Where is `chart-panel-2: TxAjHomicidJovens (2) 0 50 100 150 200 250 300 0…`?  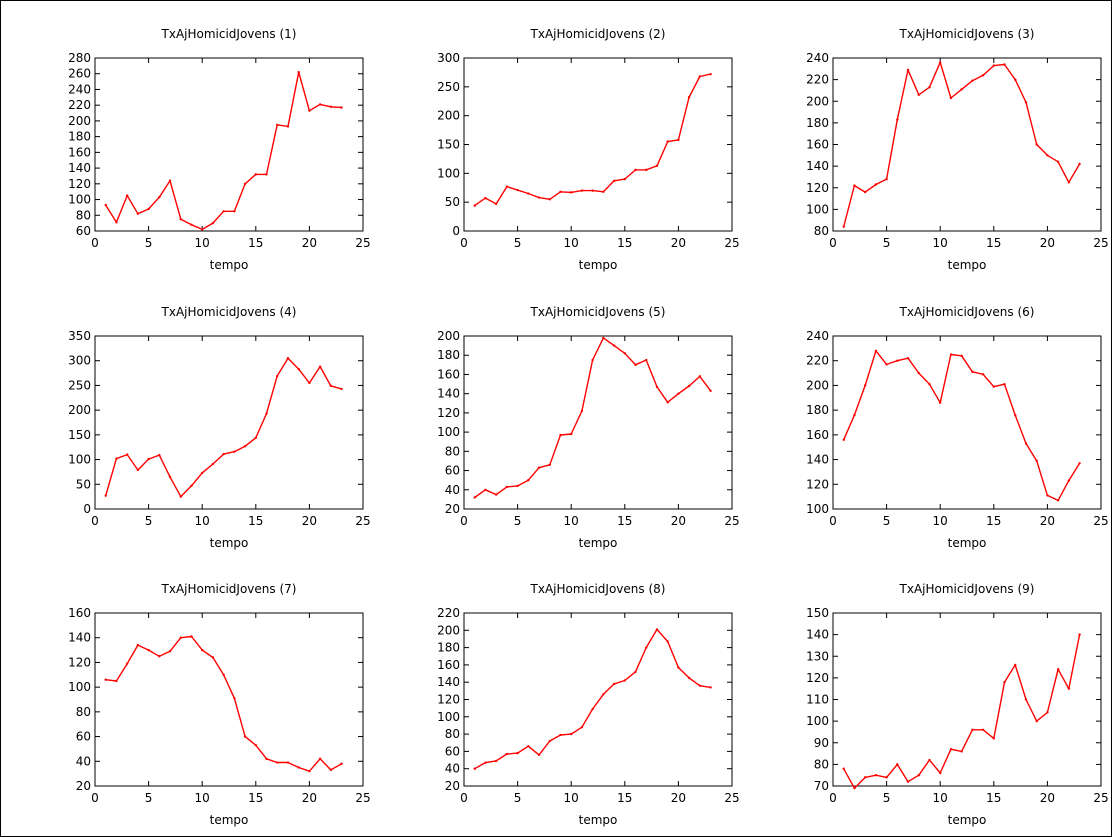
chart-panel-2: TxAjHomicidJovens (2) 0 50 100 150 200 250 300 0… is located at coordinates (588, 149).